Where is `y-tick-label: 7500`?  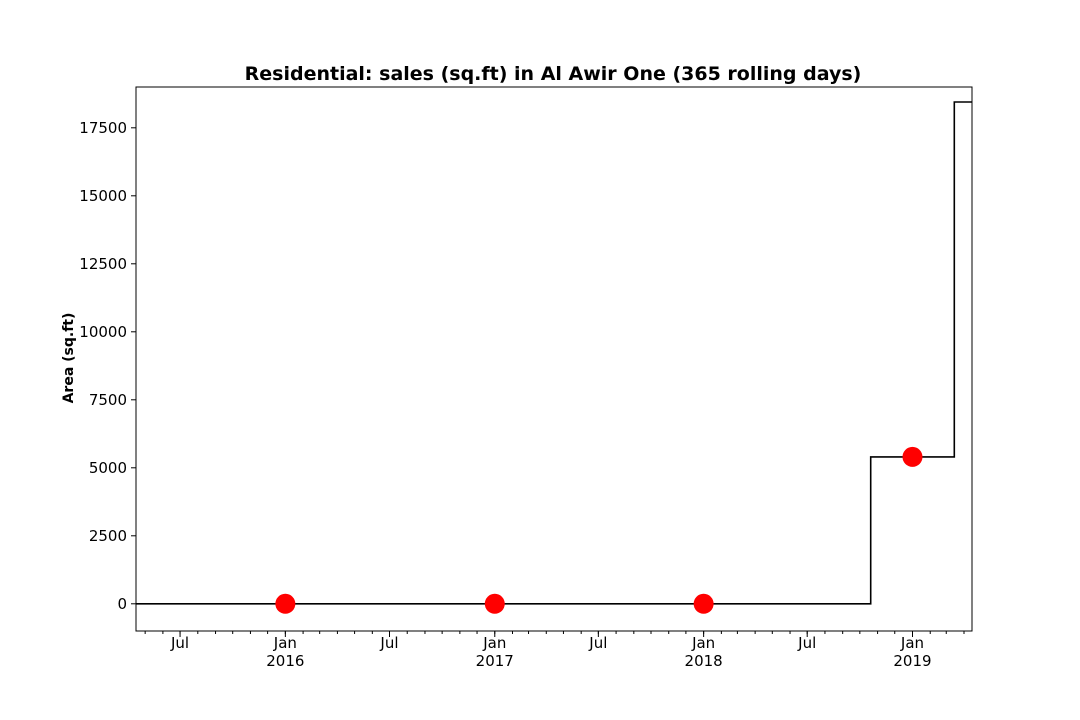
y-tick-label: 7500 is located at coordinates (108, 400).